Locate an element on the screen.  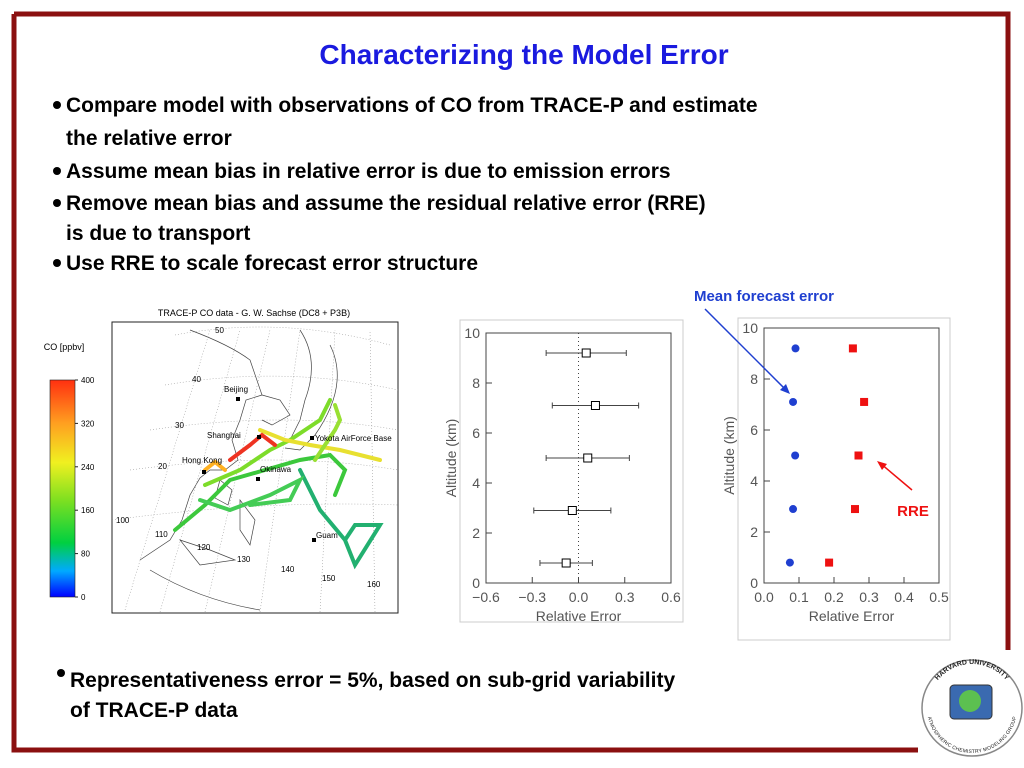
coastlines is located at coordinates (238, 470).